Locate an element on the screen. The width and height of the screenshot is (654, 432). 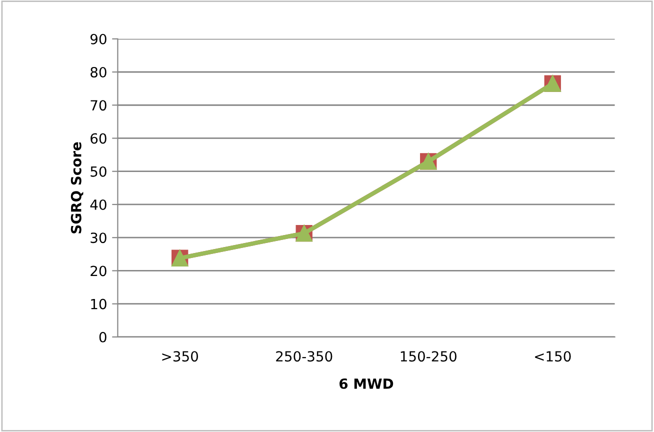
x-axis-title: 6 MWD is located at coordinates (367, 383).